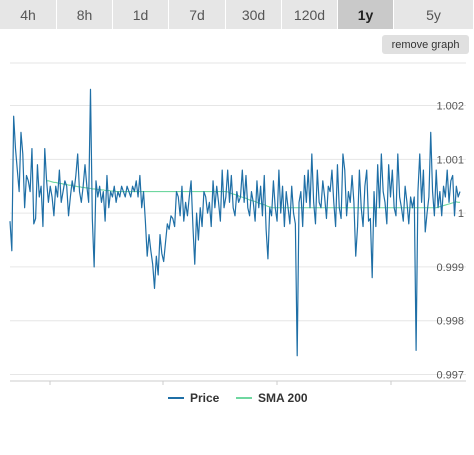 The width and height of the screenshot is (474, 455). Describe the element at coordinates (283, 398) in the screenshot. I see `legend-label: SMA 200` at that location.